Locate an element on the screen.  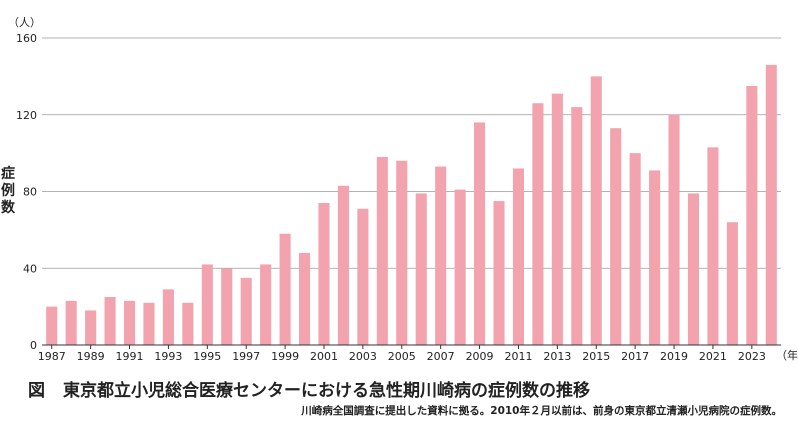
bar-2020 is located at coordinates (693, 269).